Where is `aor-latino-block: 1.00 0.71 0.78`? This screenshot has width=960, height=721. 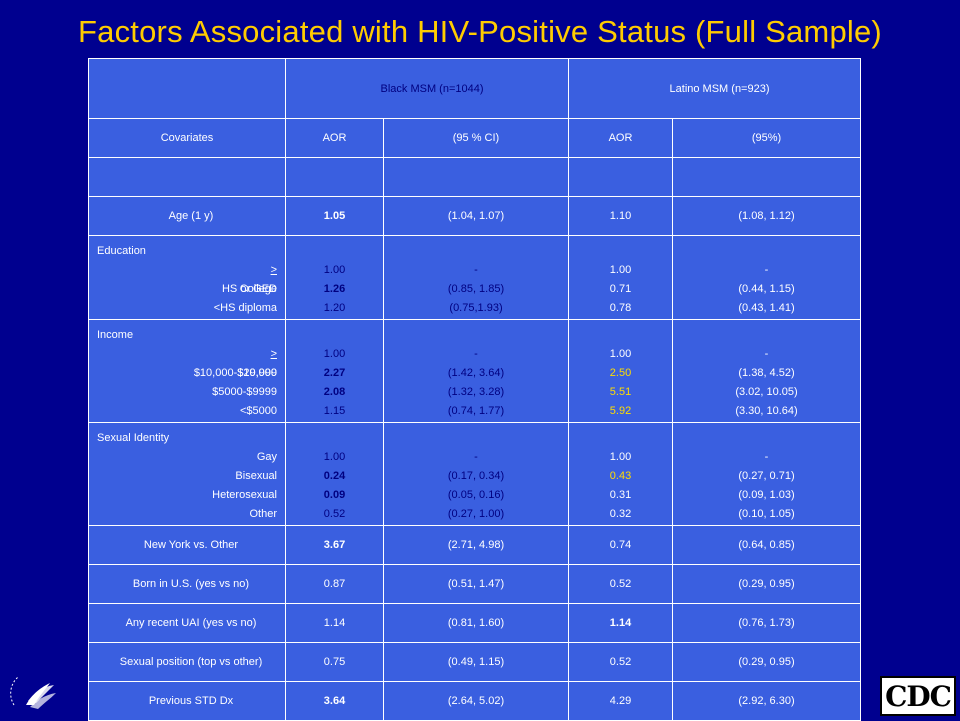
aor-latino-block: 1.00 0.71 0.78 is located at coordinates (621, 277).